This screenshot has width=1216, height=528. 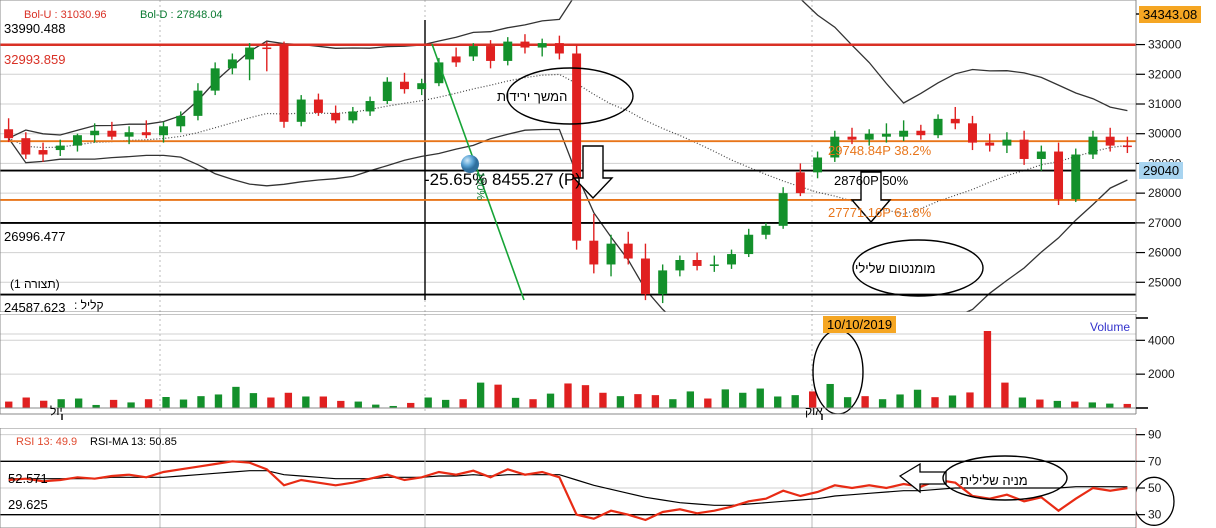 I want to click on svg-text: 30000, so click(x=1165, y=134).